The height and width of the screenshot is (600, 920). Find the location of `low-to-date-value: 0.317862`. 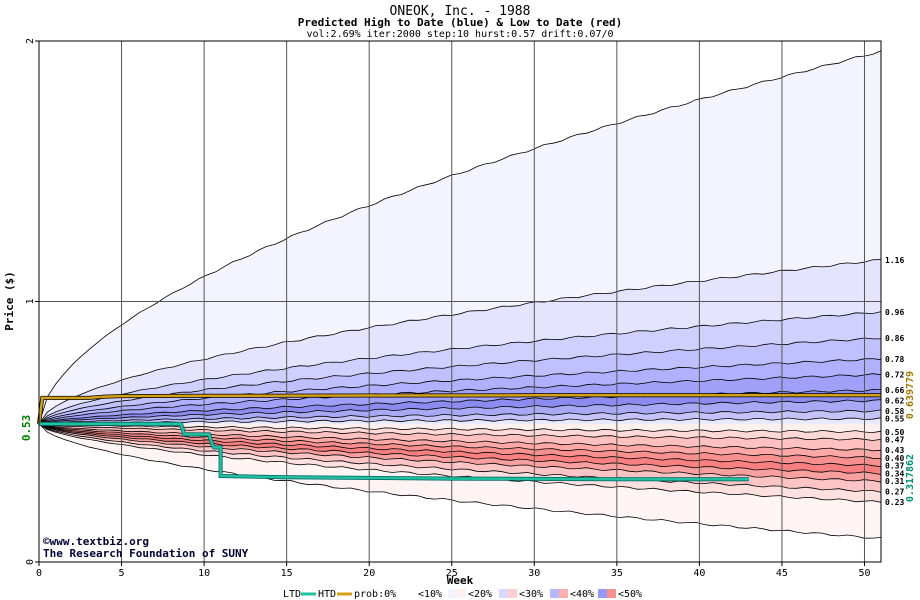

low-to-date-value: 0.317862 is located at coordinates (910, 478).